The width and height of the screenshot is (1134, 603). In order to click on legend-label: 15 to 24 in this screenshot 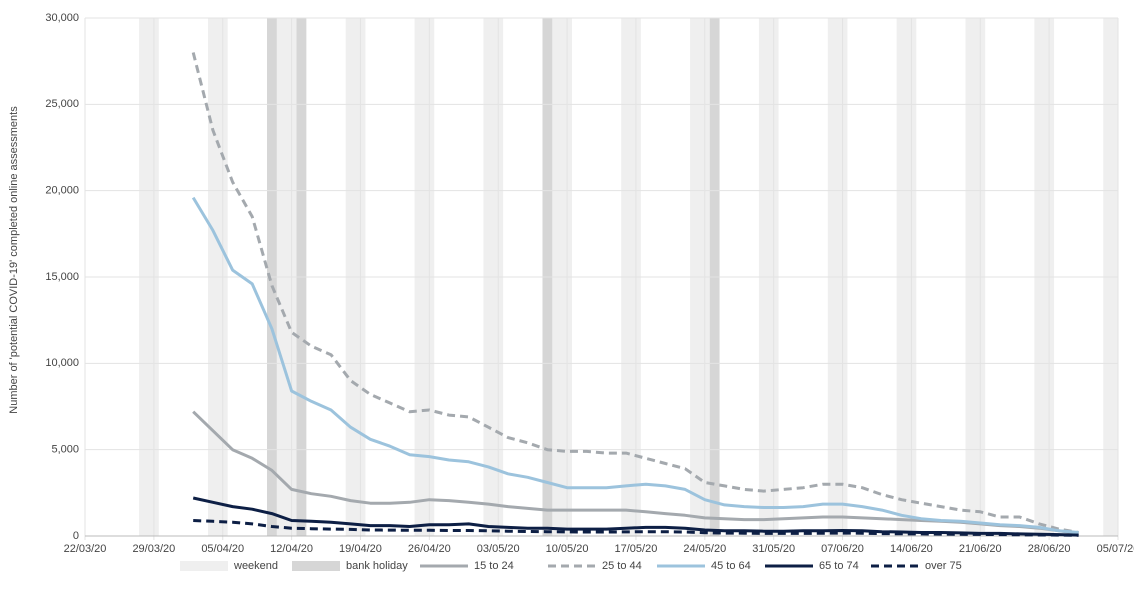, I will do `click(494, 566)`.